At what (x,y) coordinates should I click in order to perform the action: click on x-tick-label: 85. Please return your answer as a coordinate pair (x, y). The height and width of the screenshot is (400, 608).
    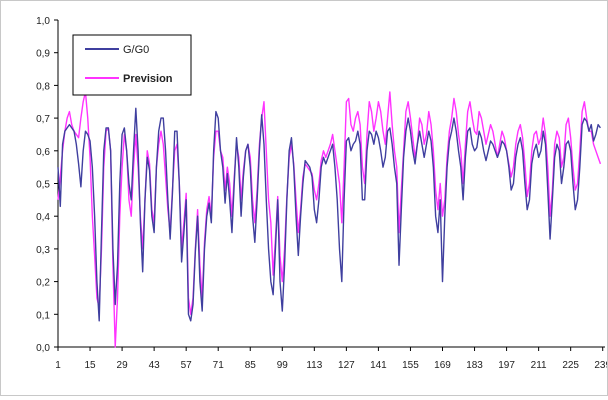
    Looking at the image, I should click on (251, 365).